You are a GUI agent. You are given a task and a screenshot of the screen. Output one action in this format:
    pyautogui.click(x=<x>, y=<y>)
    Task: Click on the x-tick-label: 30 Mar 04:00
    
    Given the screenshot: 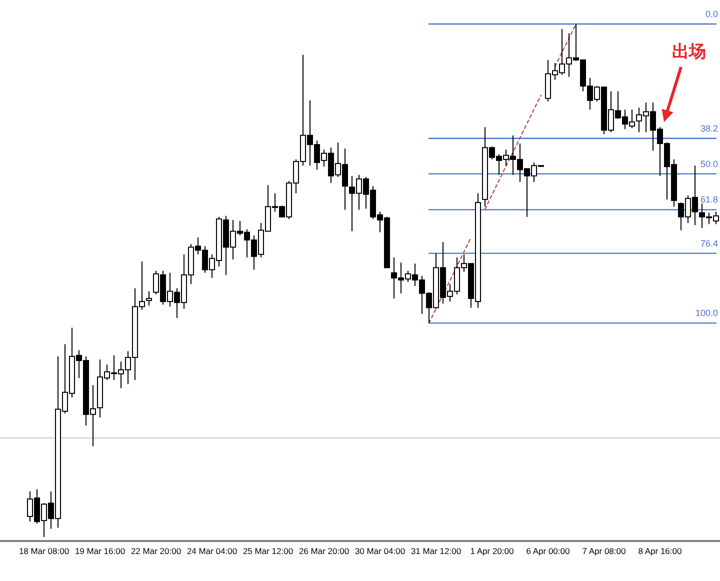 What is the action you would take?
    pyautogui.click(x=380, y=551)
    